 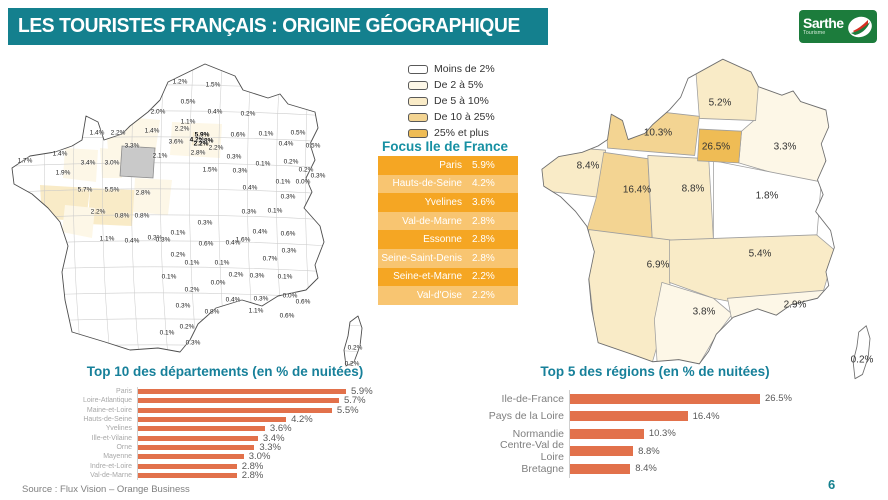 I want to click on chart-row: Mayenne 3.0%, so click(x=225, y=456).